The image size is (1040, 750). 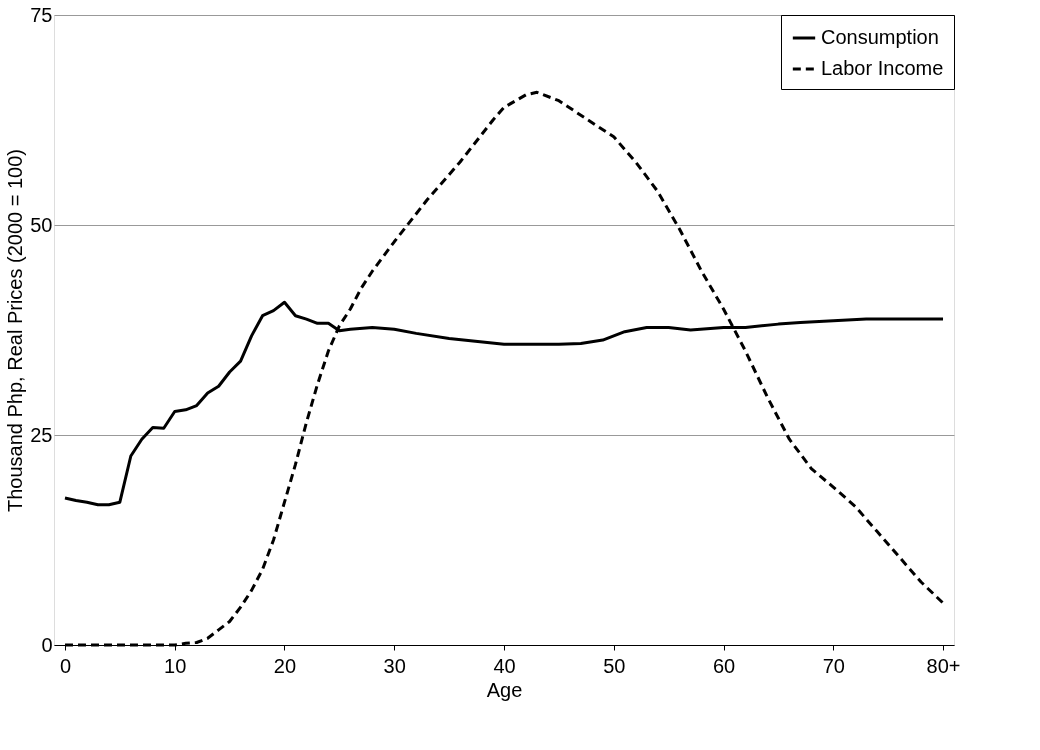 I want to click on x-tick-label: 60, so click(x=724, y=665).